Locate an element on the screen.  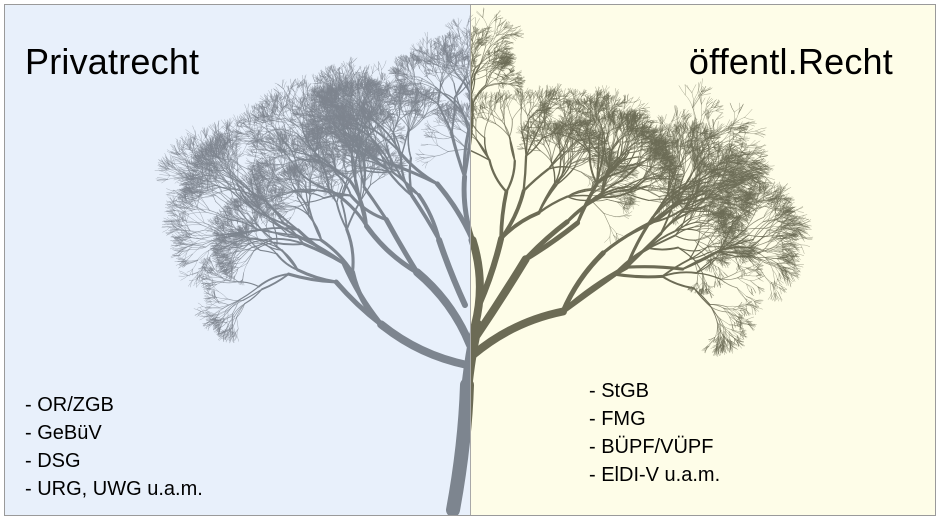
law-list-item: - OR/ZGB is located at coordinates (114, 405).